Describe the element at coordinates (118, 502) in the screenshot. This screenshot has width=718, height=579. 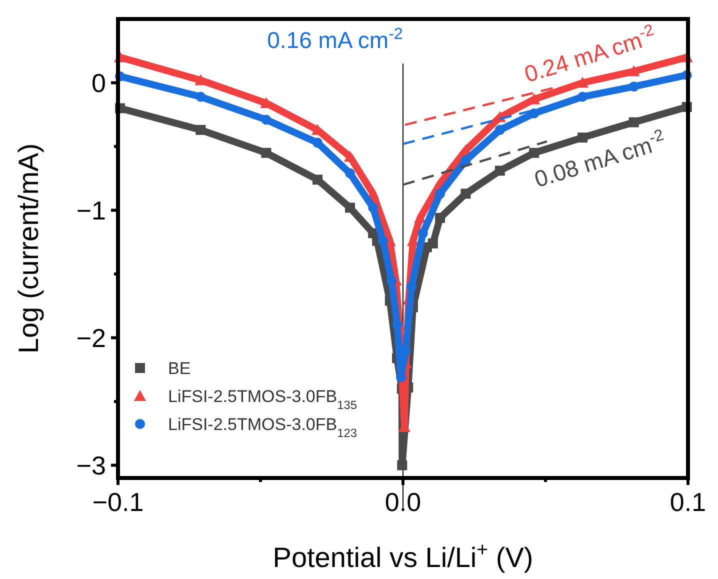
I see `x-tick-label: −0.1` at that location.